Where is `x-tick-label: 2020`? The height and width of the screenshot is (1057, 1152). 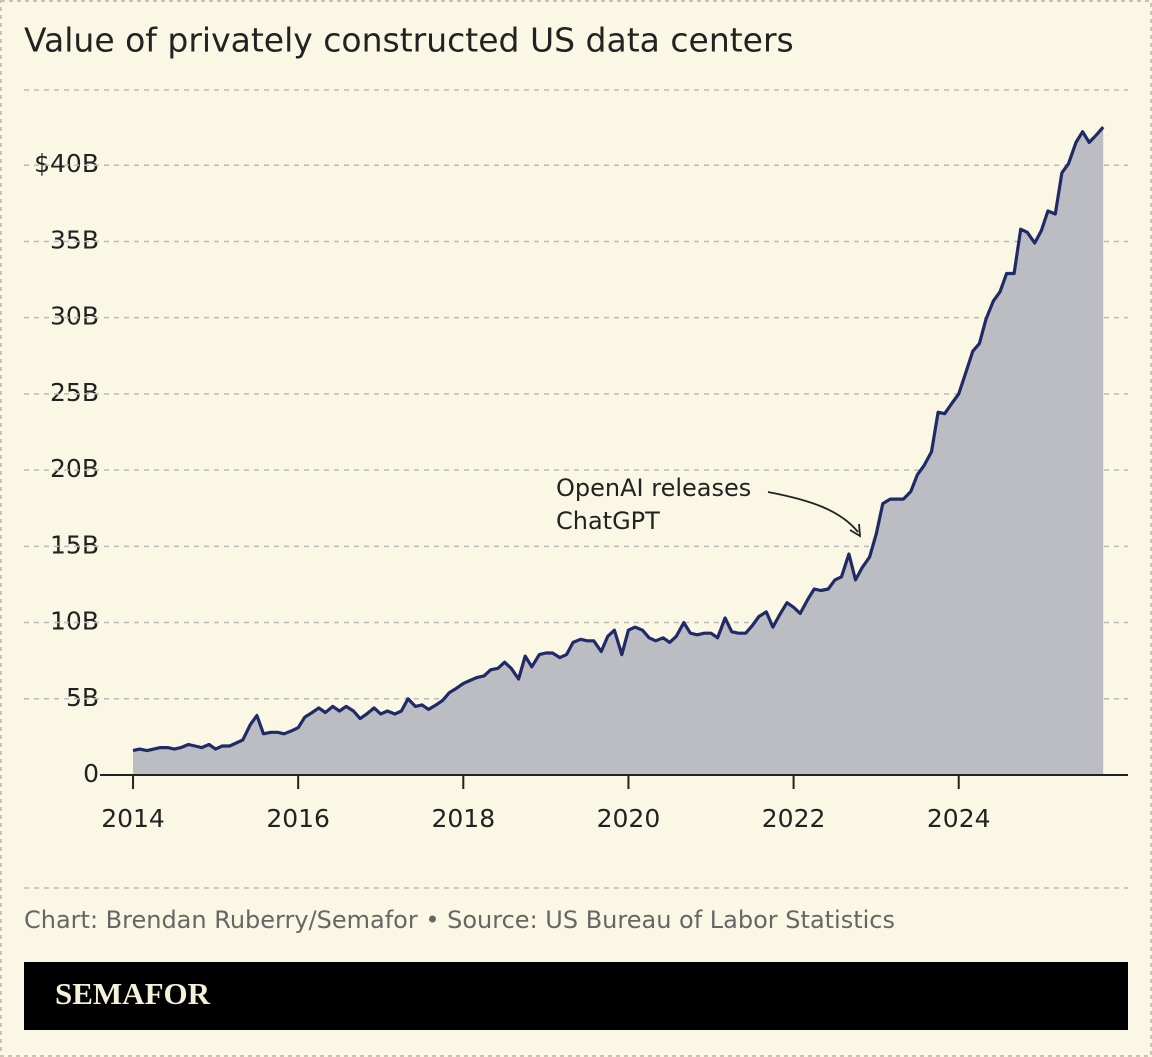
x-tick-label: 2020 is located at coordinates (629, 818).